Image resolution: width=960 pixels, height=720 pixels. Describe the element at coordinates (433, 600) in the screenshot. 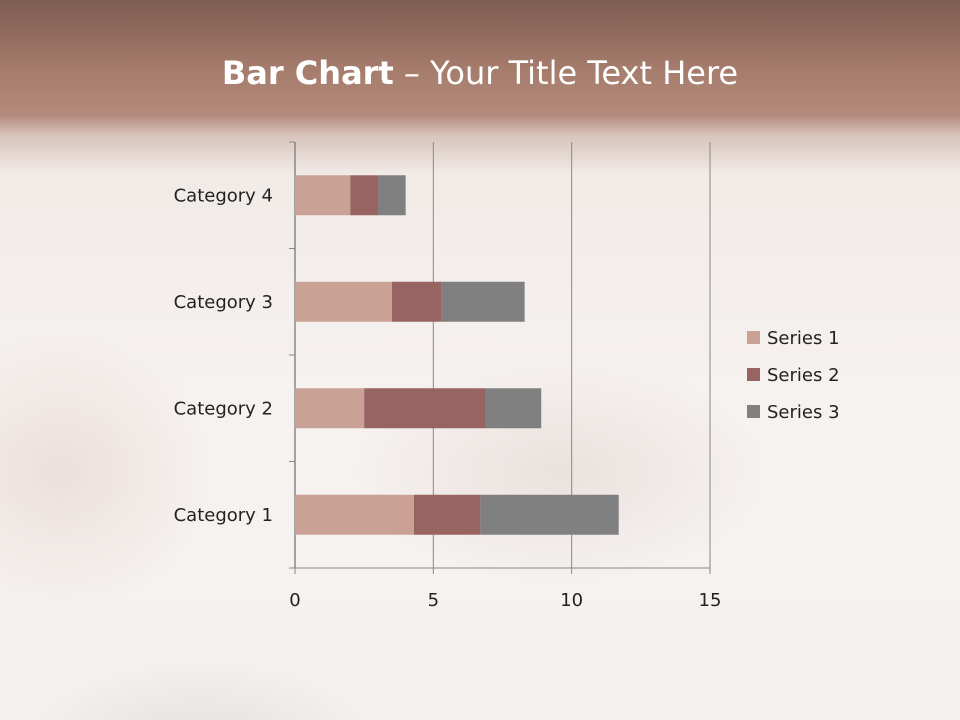

I see `x-tick-label: 5` at that location.